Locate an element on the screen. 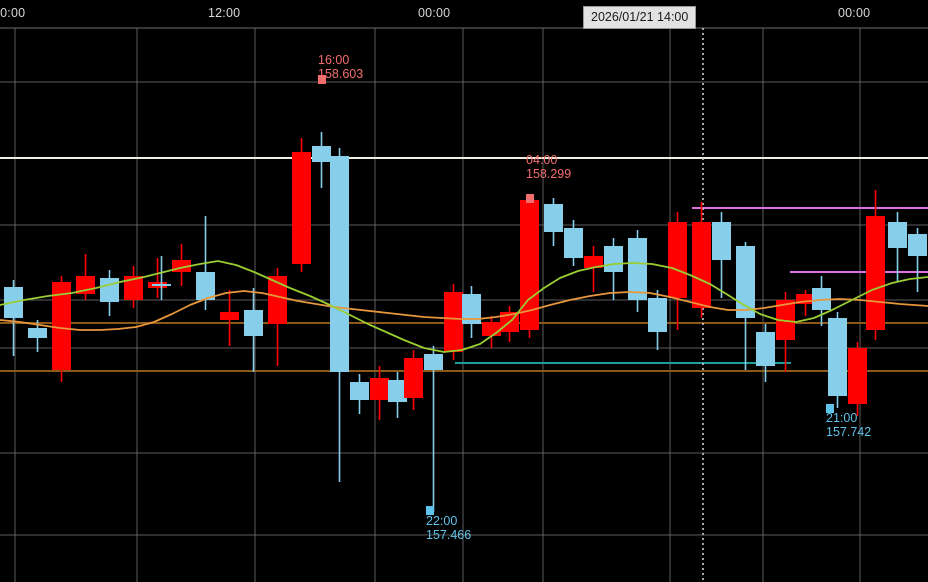 The width and height of the screenshot is (928, 582). ma-slow-line is located at coordinates (464, 310).